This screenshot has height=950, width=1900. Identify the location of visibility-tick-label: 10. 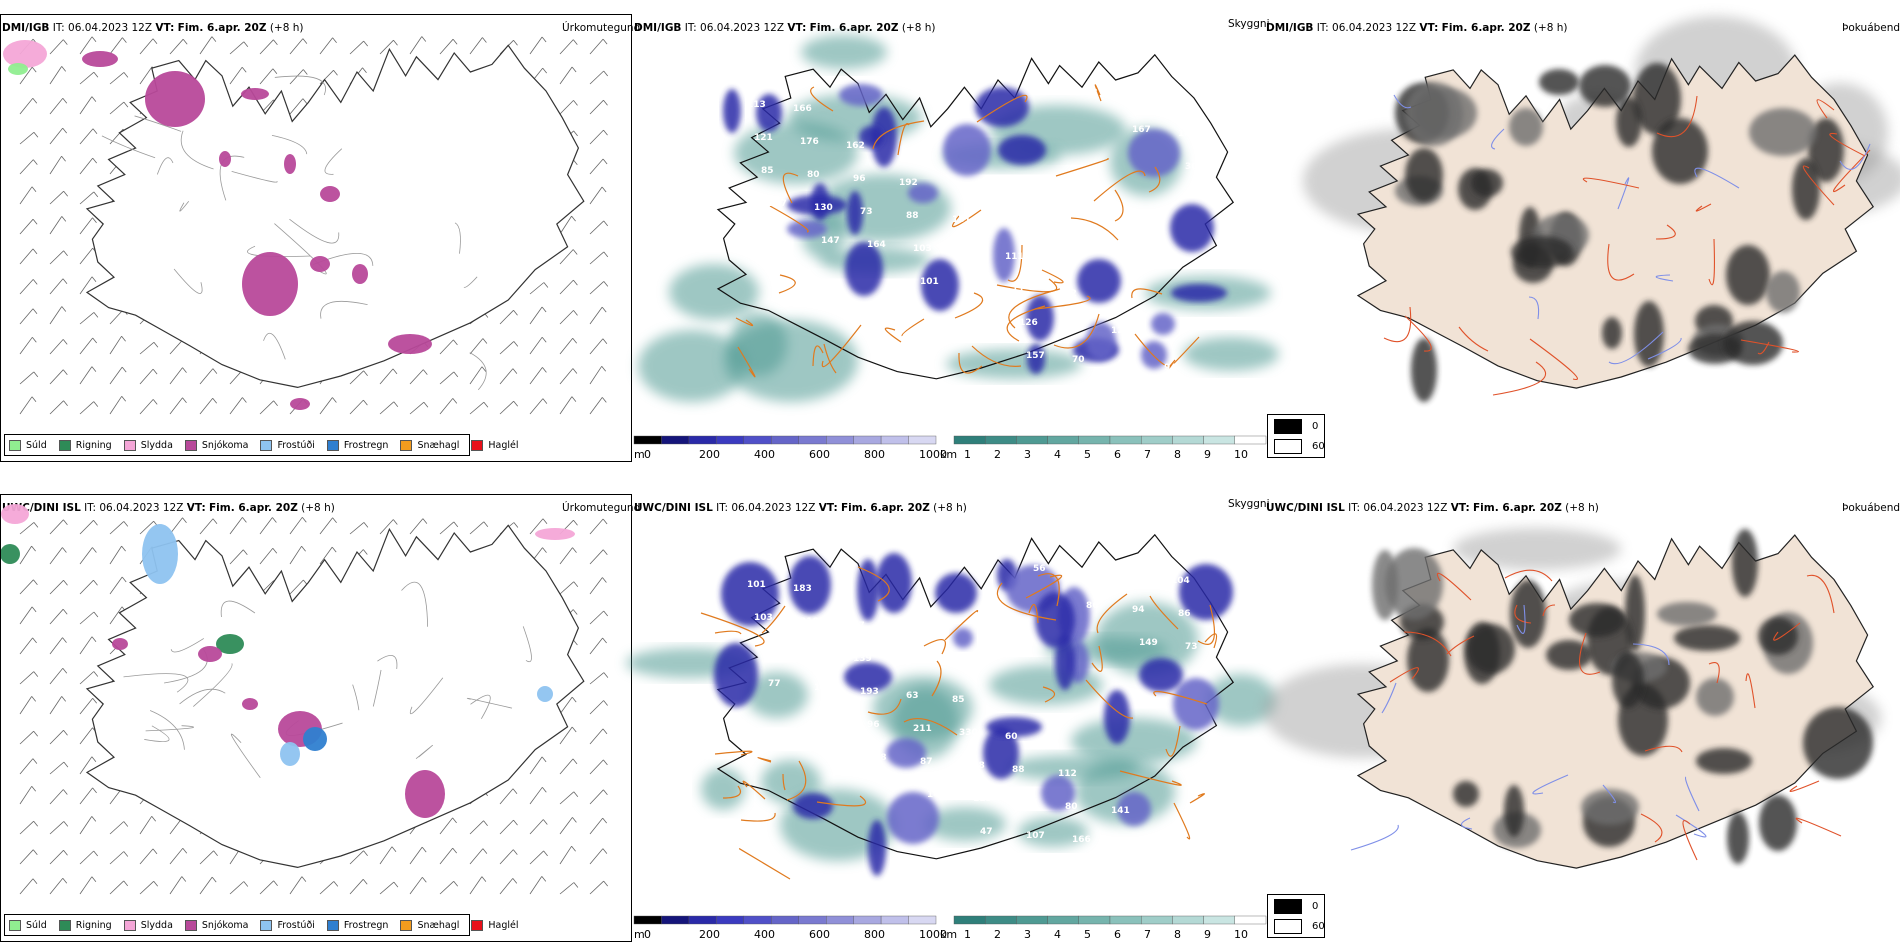
(1241, 454).